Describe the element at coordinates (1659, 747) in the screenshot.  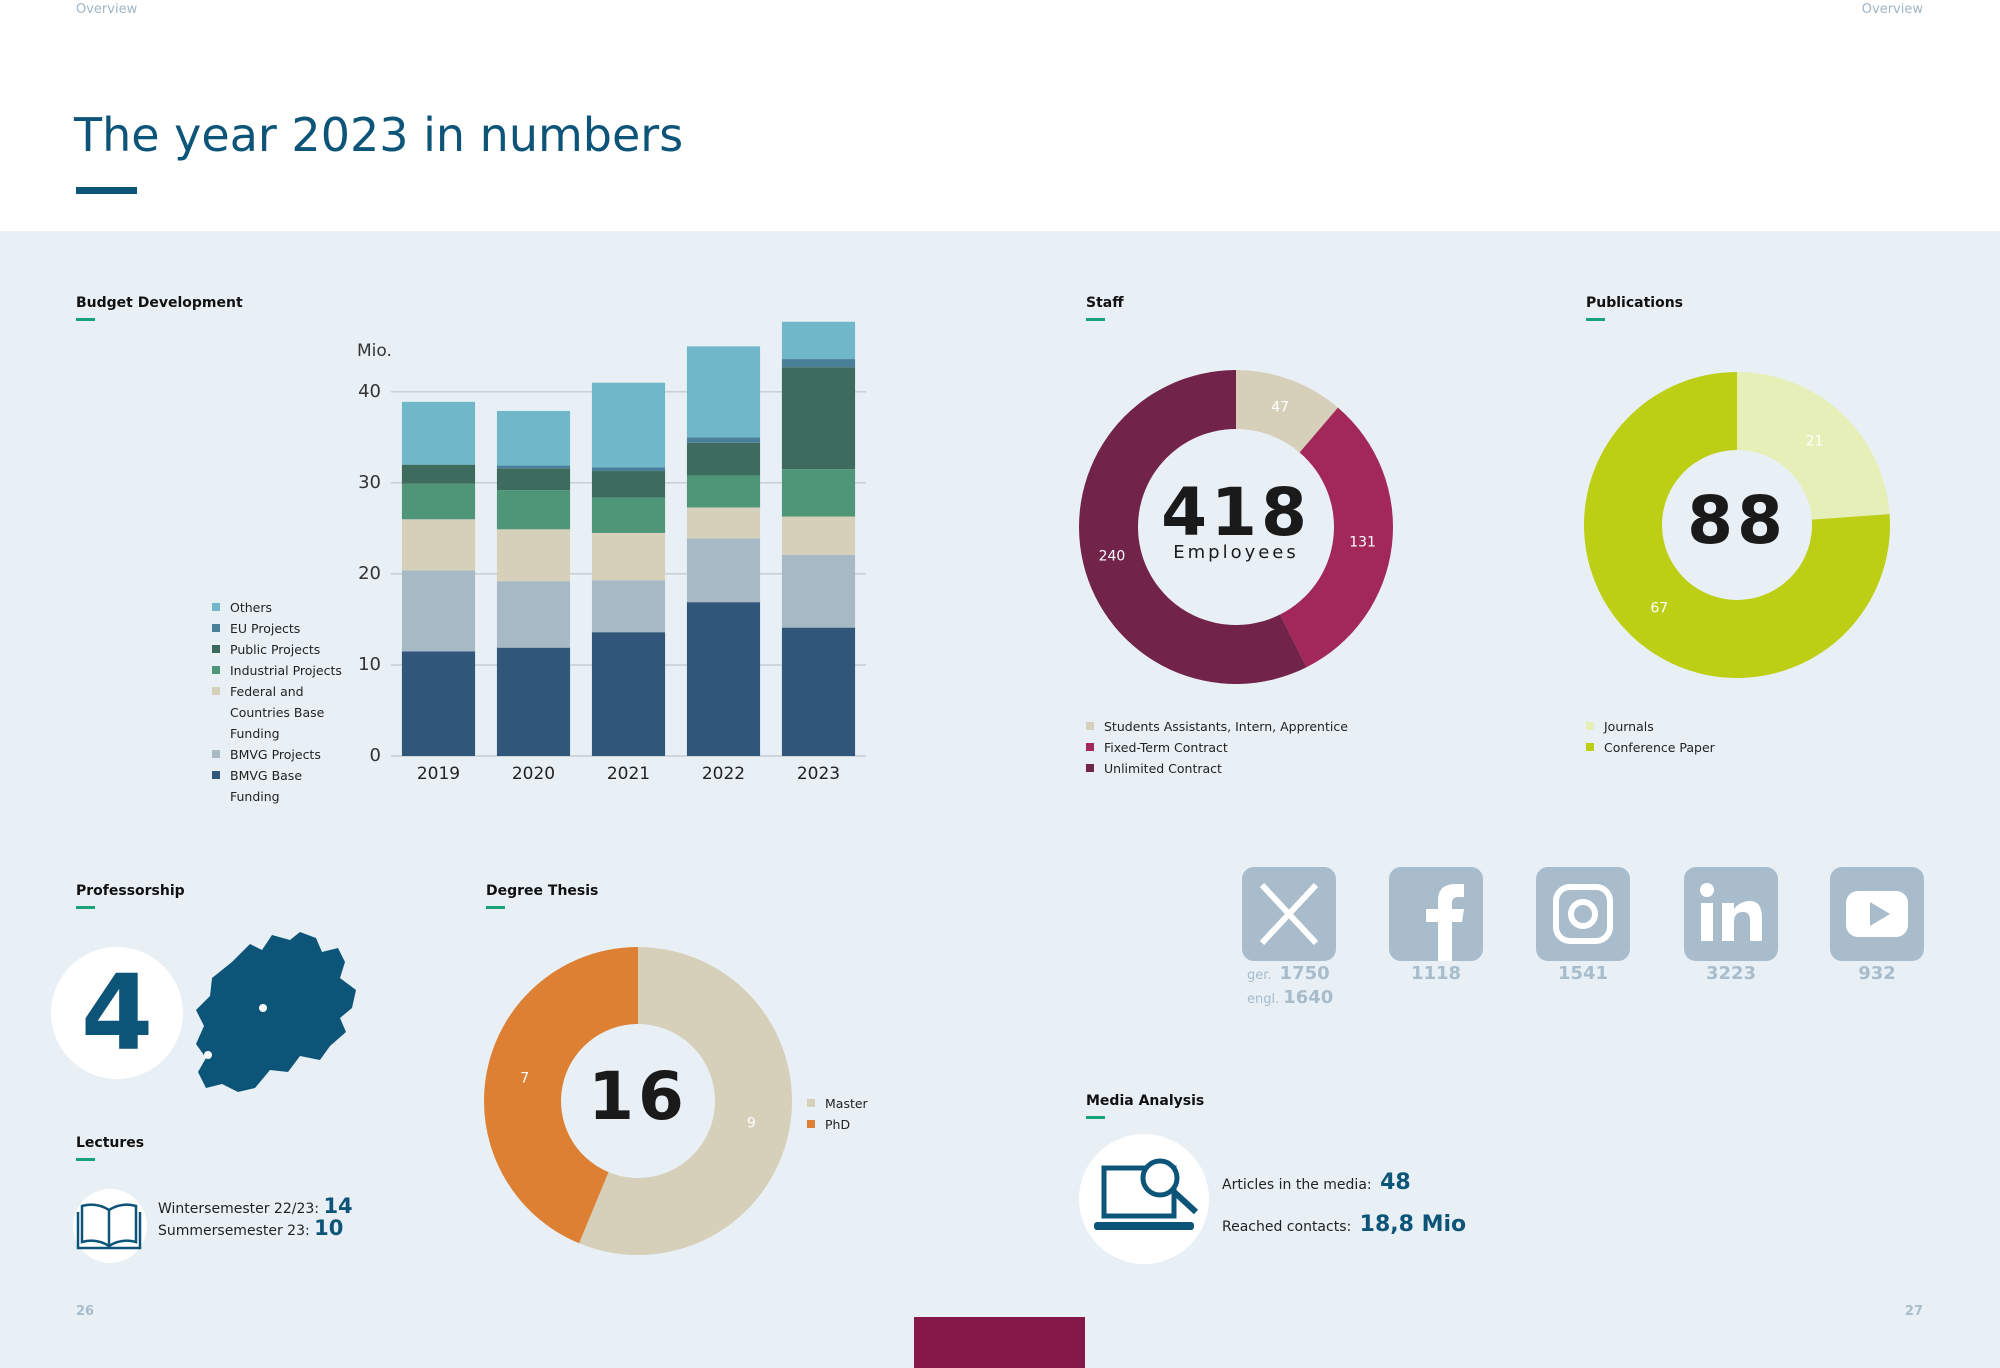
I see `legend-label: Conference Paper` at that location.